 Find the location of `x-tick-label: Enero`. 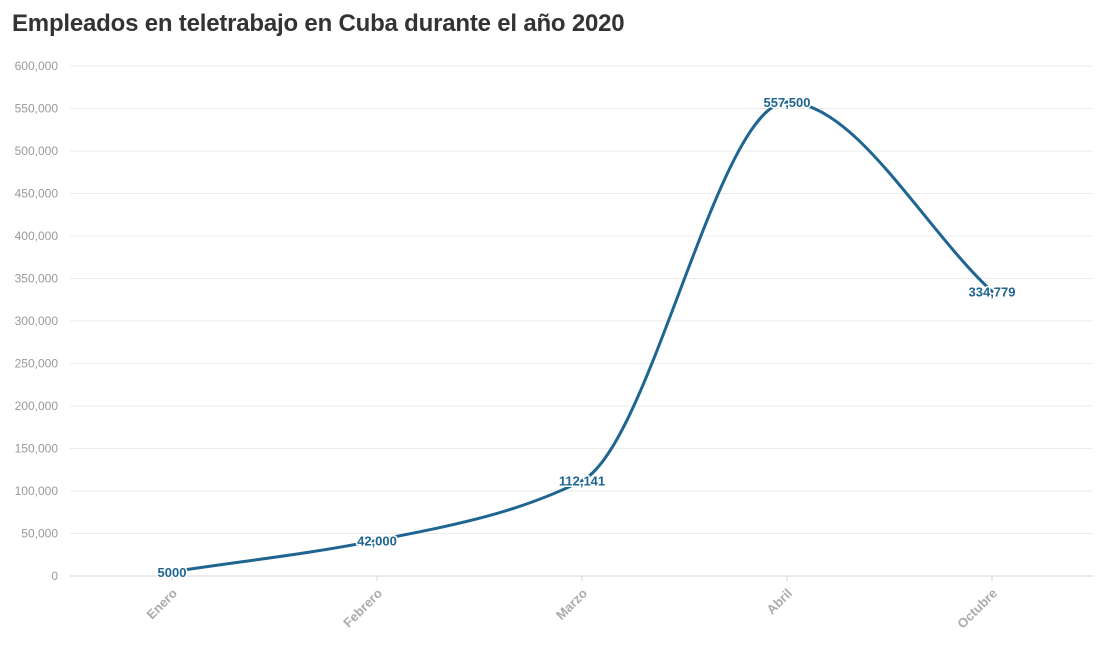

x-tick-label: Enero is located at coordinates (161, 603).